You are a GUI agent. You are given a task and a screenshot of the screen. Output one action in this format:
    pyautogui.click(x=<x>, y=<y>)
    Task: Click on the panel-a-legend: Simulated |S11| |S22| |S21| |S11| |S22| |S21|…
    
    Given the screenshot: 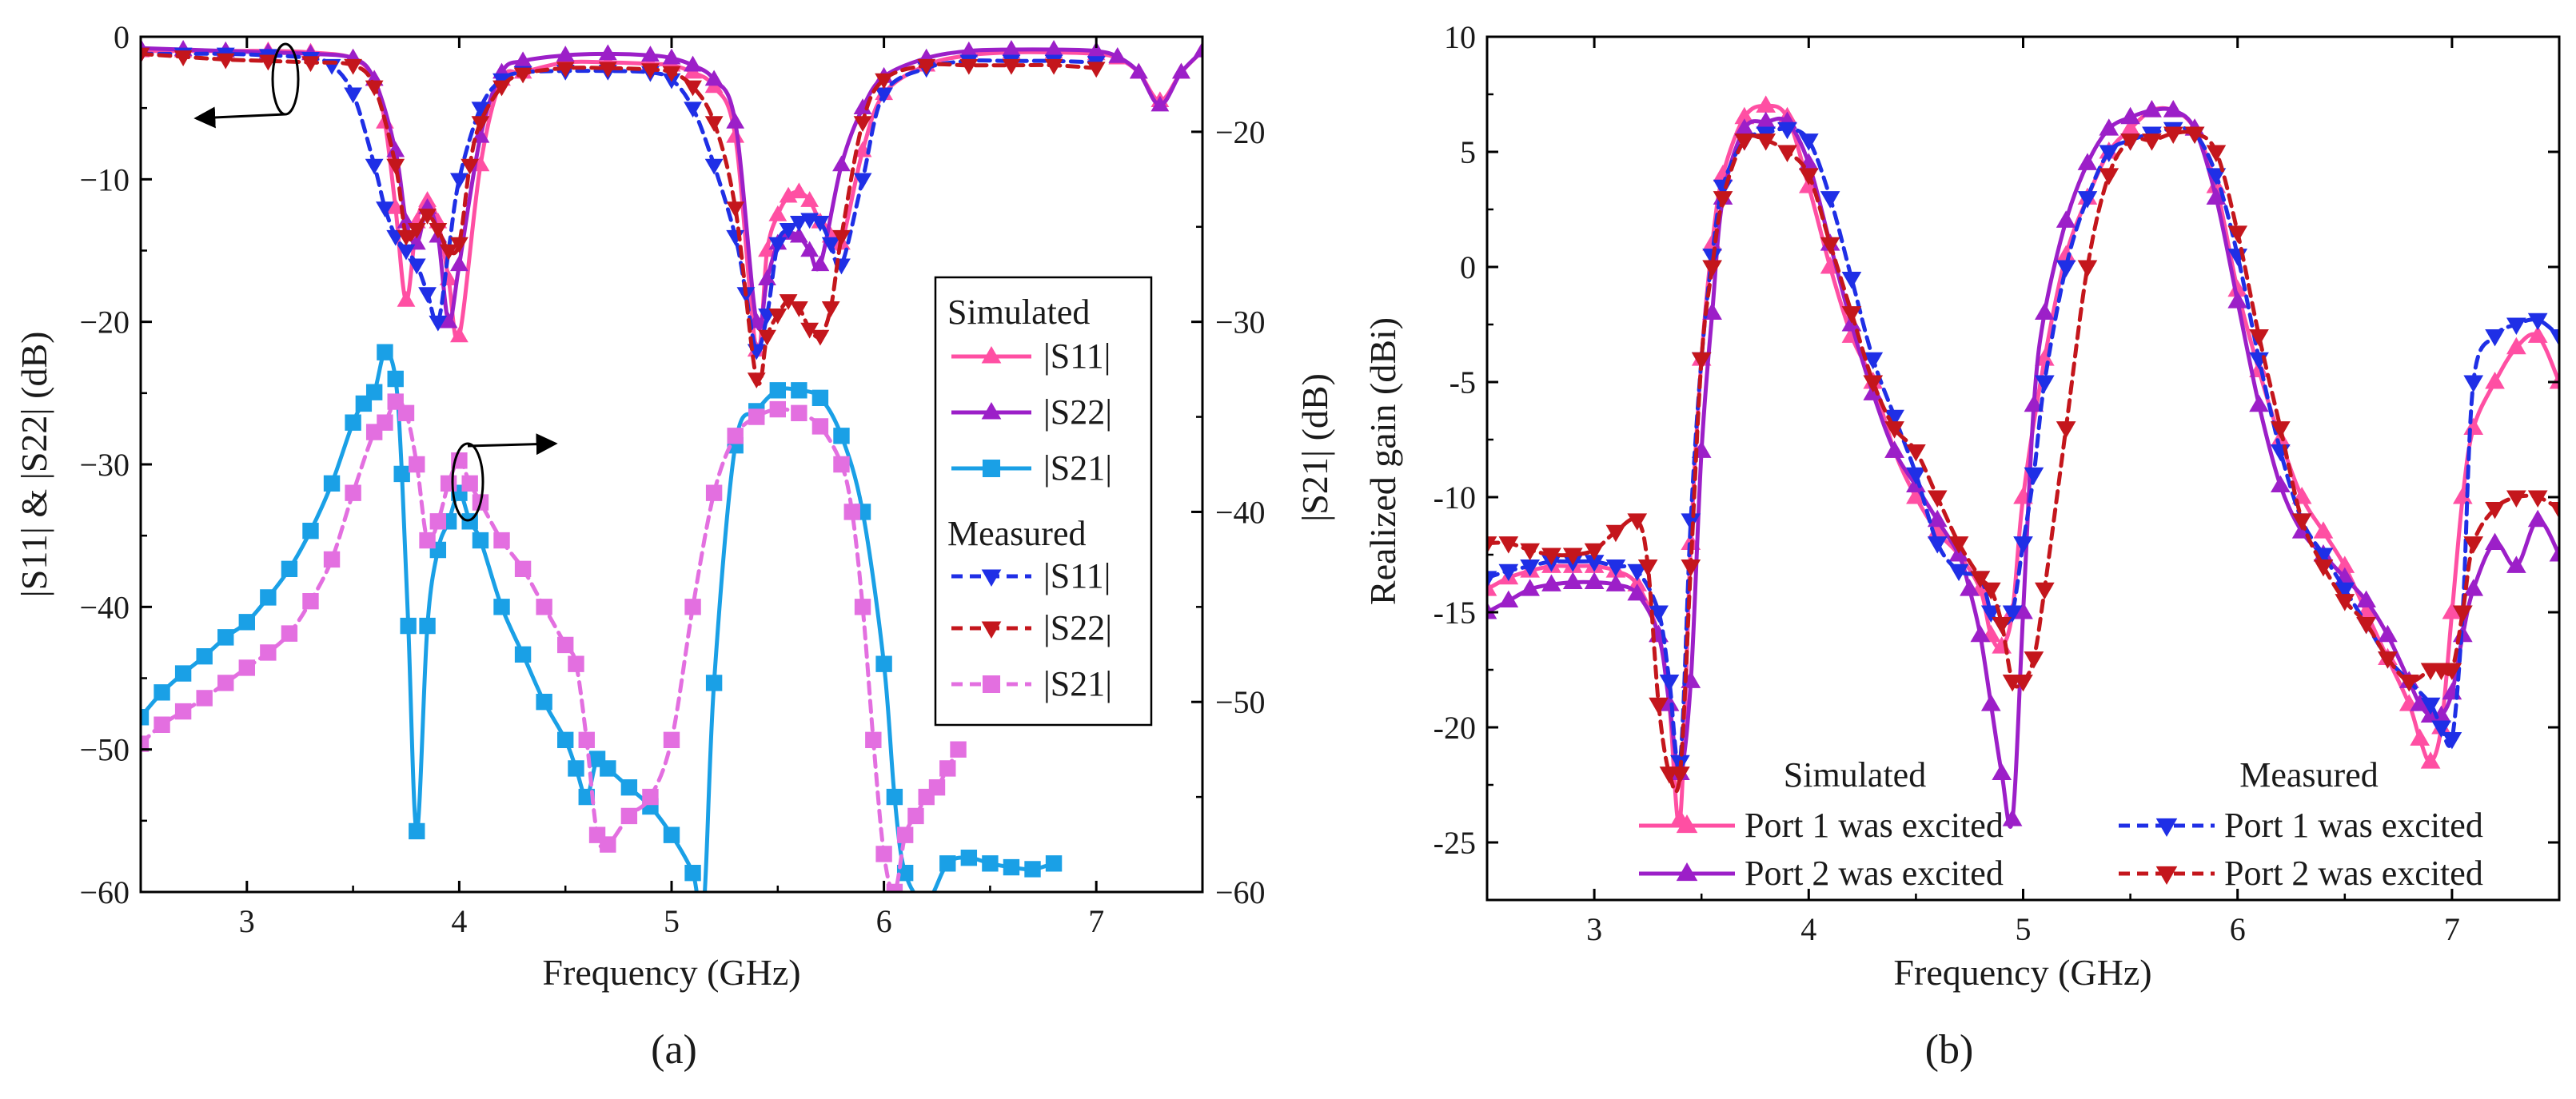 What is the action you would take?
    pyautogui.click(x=1043, y=501)
    